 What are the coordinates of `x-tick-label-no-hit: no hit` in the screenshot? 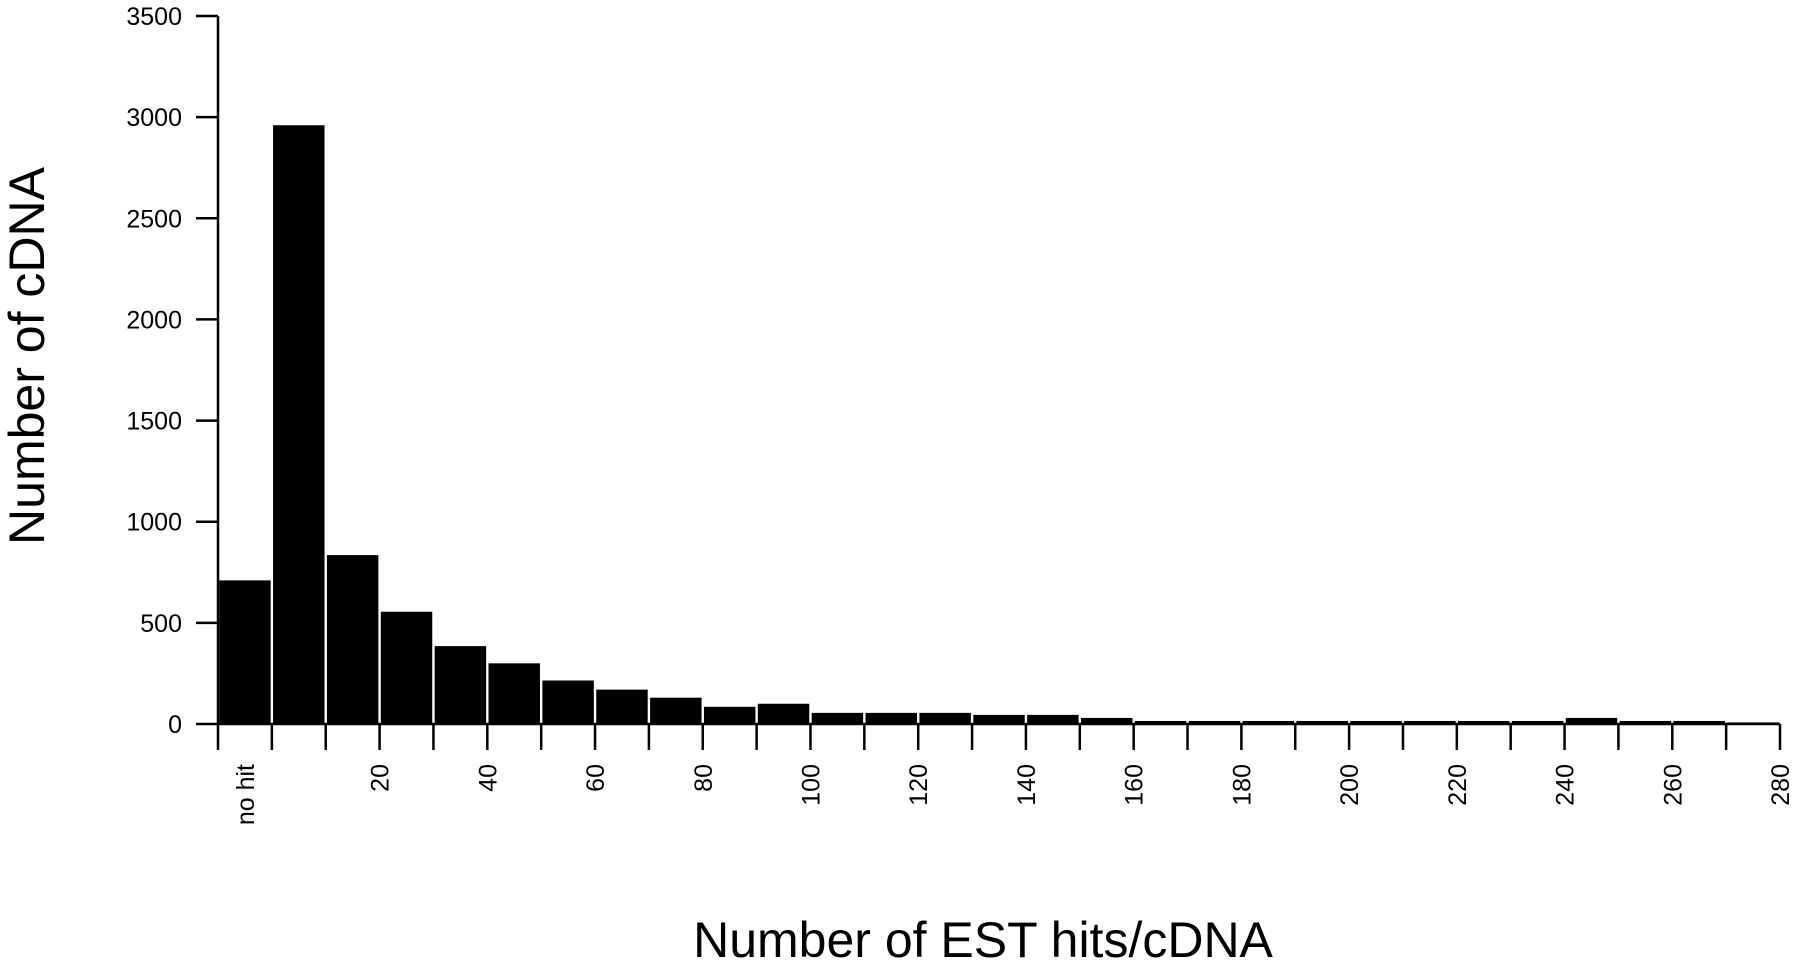 It's located at (246, 794).